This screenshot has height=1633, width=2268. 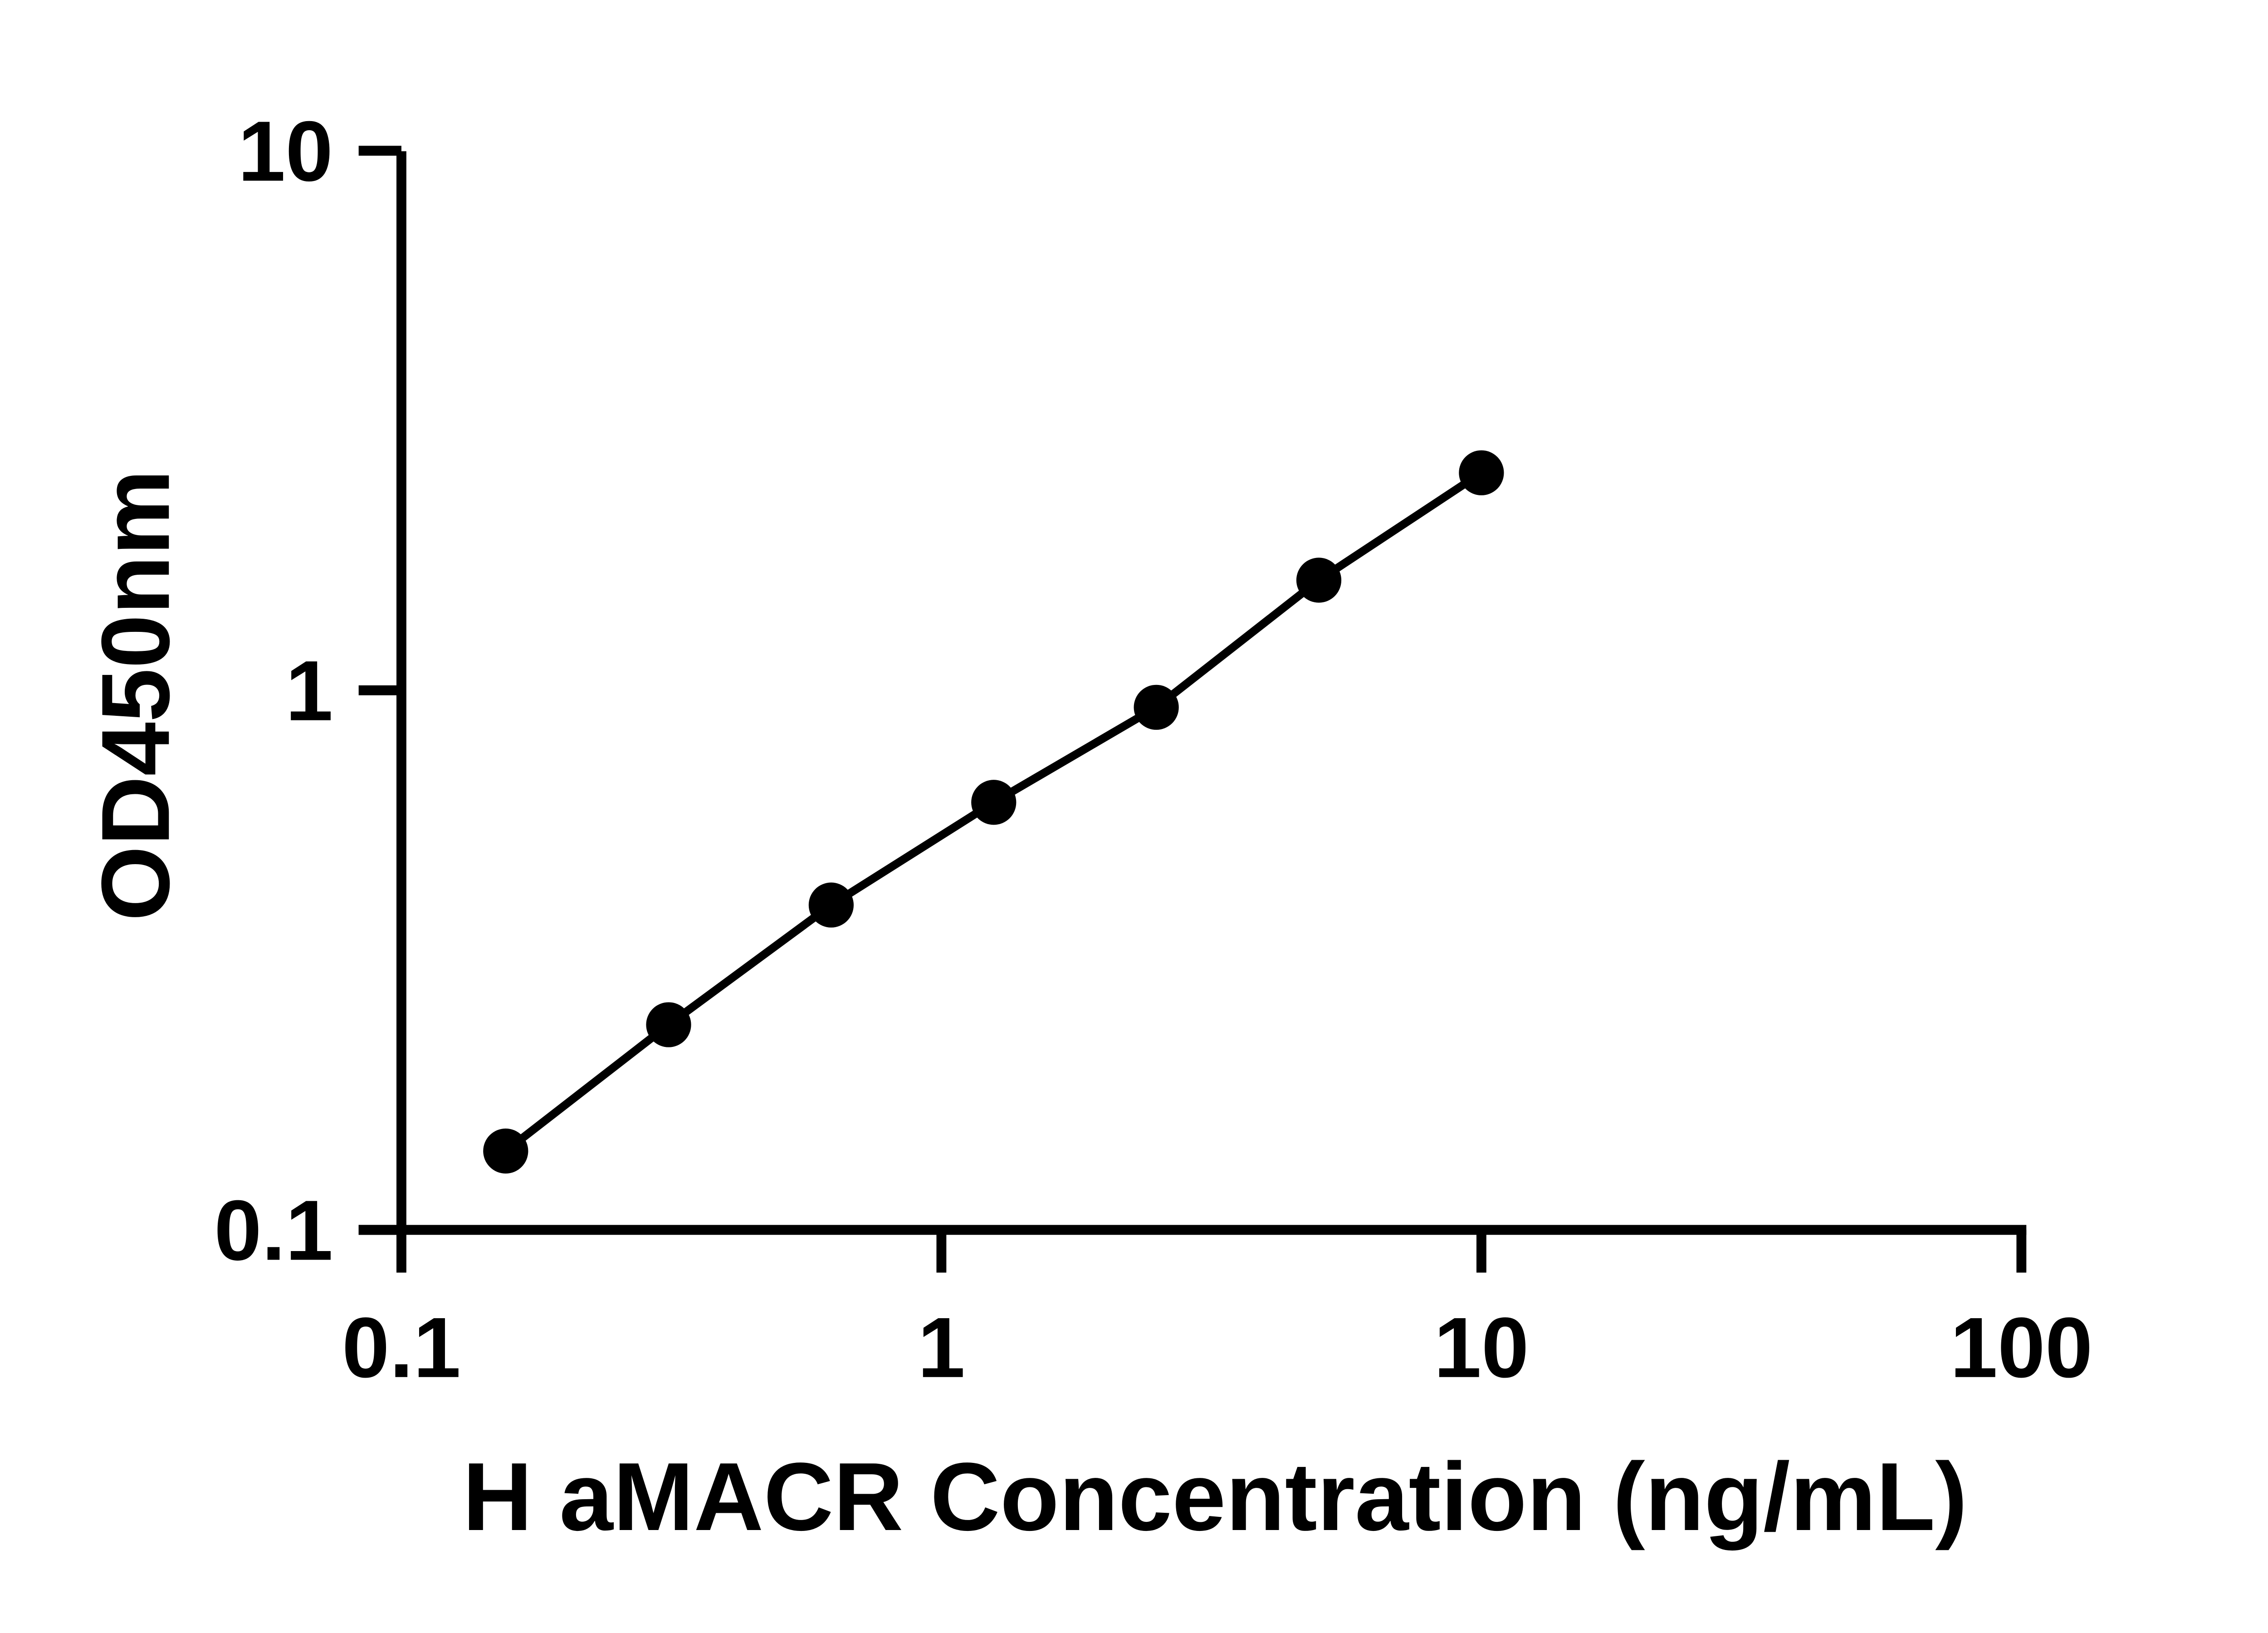 What do you see at coordinates (942, 1347) in the screenshot?
I see `x-tick-label: 1` at bounding box center [942, 1347].